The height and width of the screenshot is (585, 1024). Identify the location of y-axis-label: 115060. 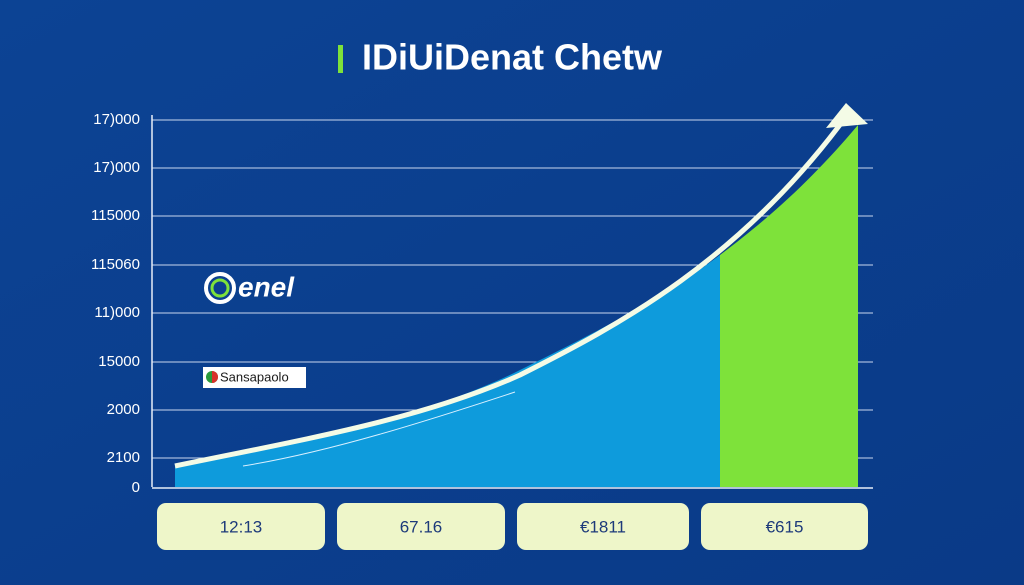
(115, 264).